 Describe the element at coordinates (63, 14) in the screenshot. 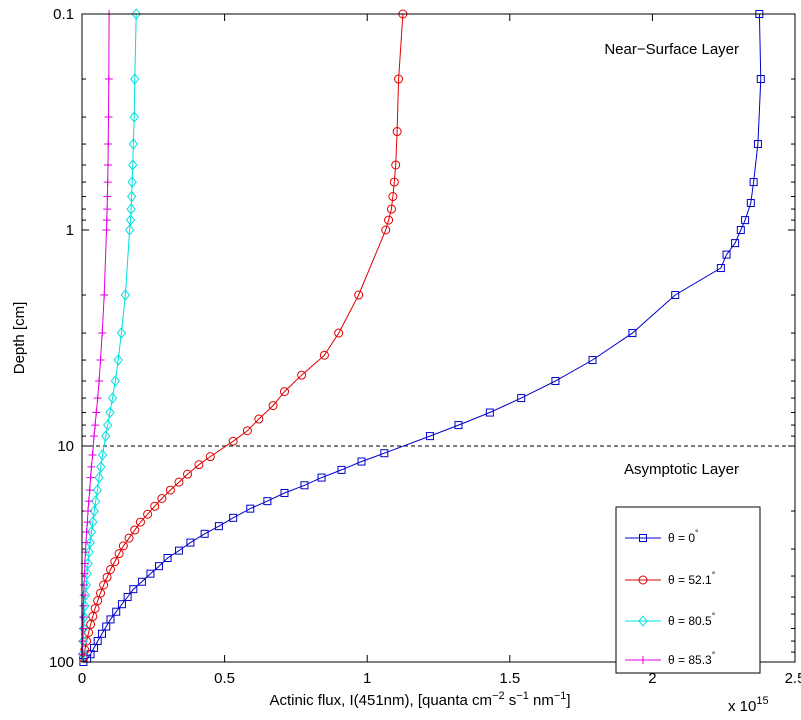

I see `y-tick-label: 0.1` at that location.